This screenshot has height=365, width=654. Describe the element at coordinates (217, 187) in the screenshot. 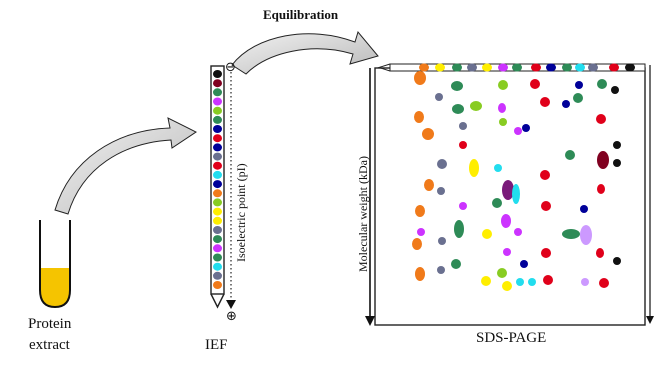

I see `ief-strip` at that location.